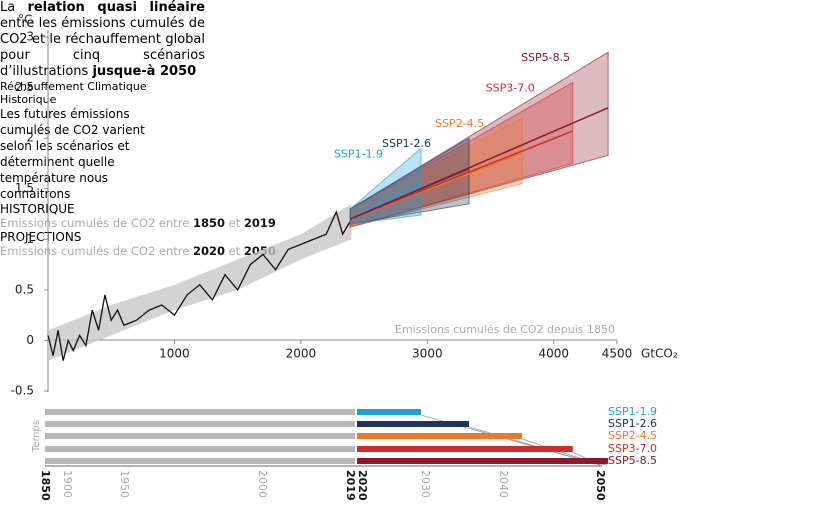  I want to click on timeline-tick-label: 2019, so click(350, 485).